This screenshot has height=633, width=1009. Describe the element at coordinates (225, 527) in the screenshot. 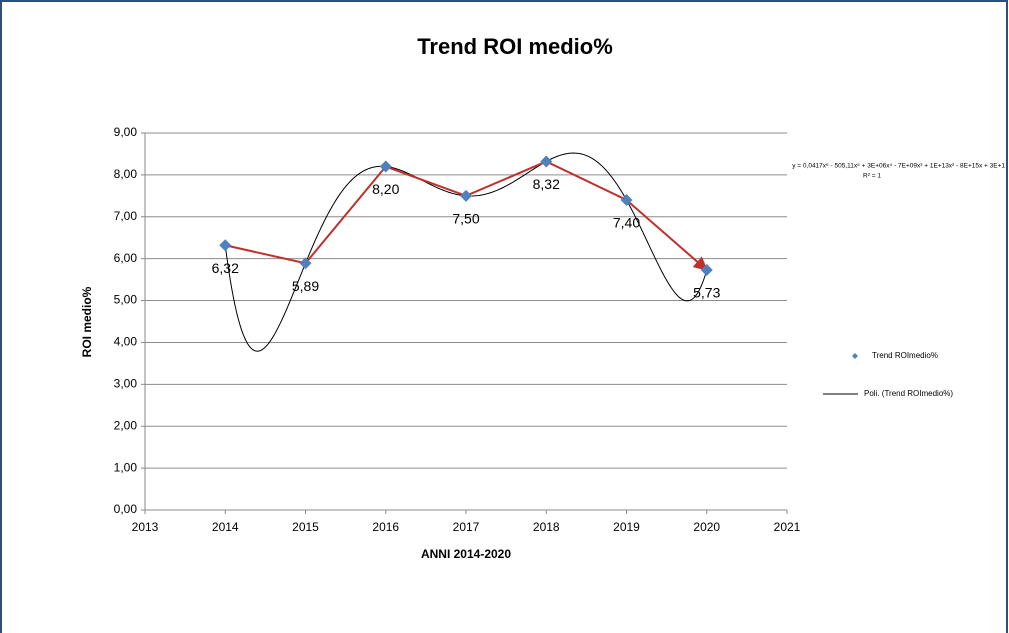

I see `x-tick-label: 2014` at that location.